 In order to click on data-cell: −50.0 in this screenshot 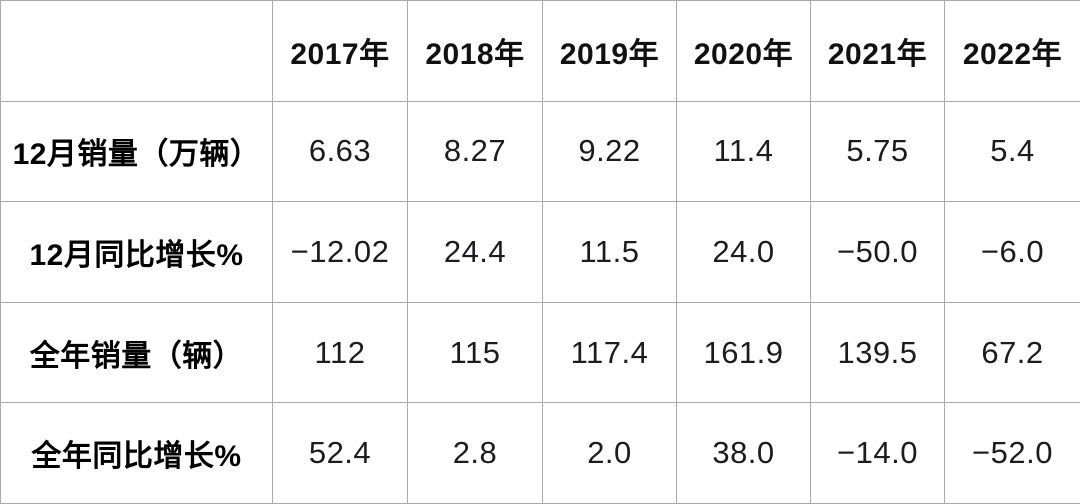, I will do `click(877, 252)`.